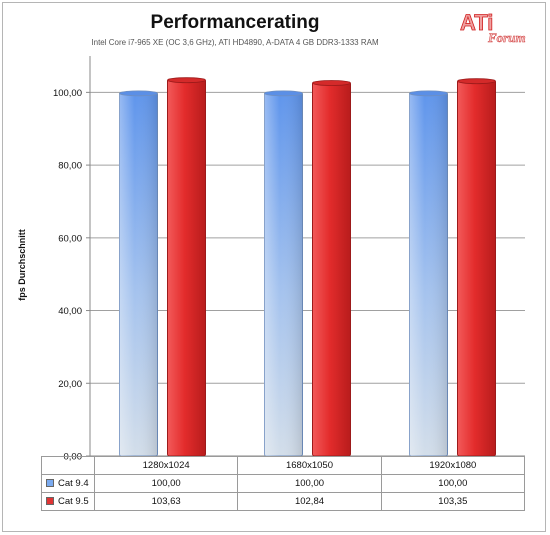 The height and width of the screenshot is (535, 550). Describe the element at coordinates (186, 267) in the screenshot. I see `bar-cat-9-5-1280x1024` at that location.